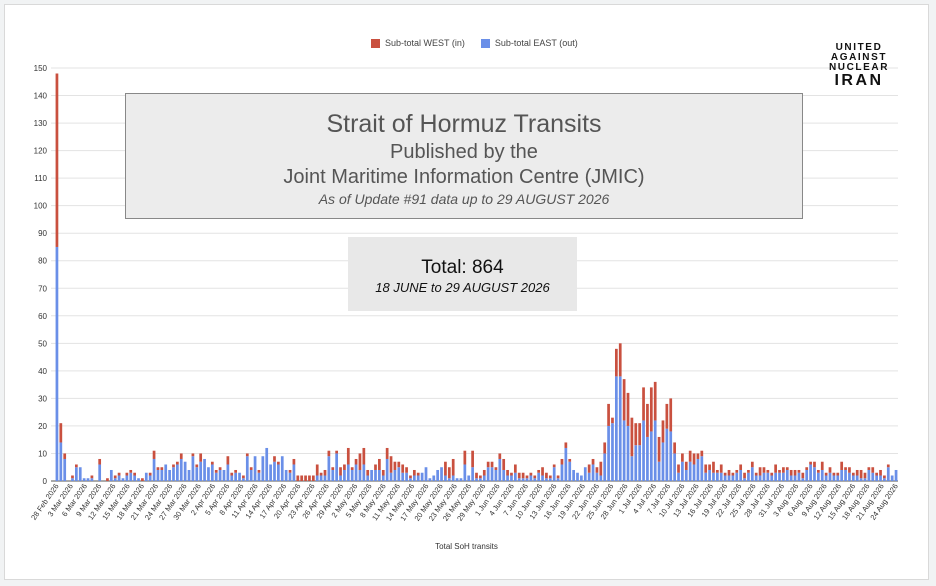  I want to click on legend-item-east: Sub-total EAST (out), so click(529, 43).